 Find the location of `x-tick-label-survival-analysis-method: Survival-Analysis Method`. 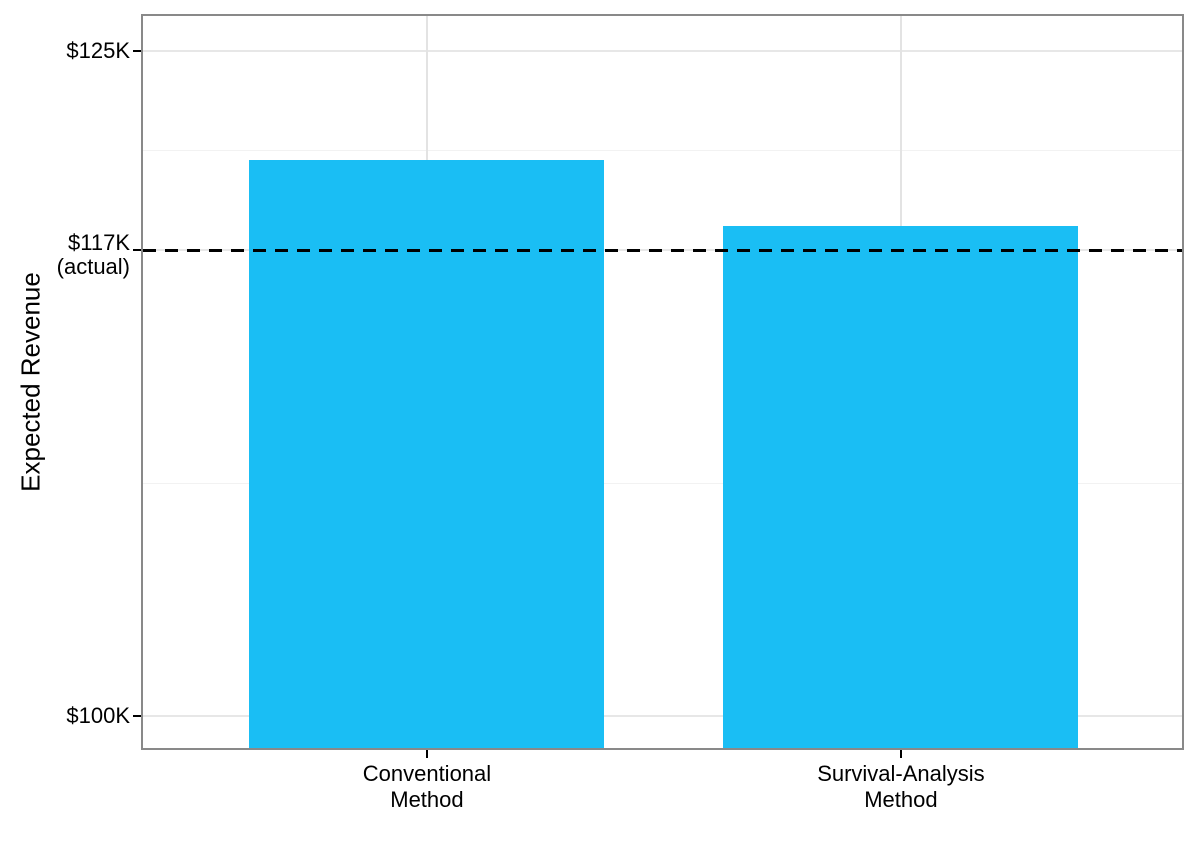

x-tick-label-survival-analysis-method: Survival-Analysis Method is located at coordinates (901, 787).